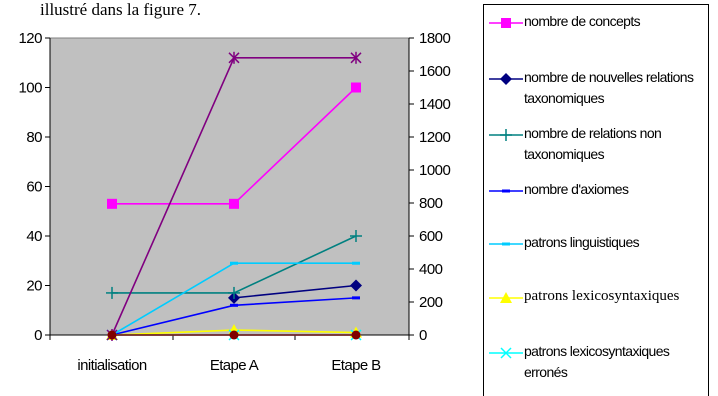 The height and width of the screenshot is (396, 718). Describe the element at coordinates (593, 143) in the screenshot. I see `legend-label: nombre de relations non taxonomiques` at that location.